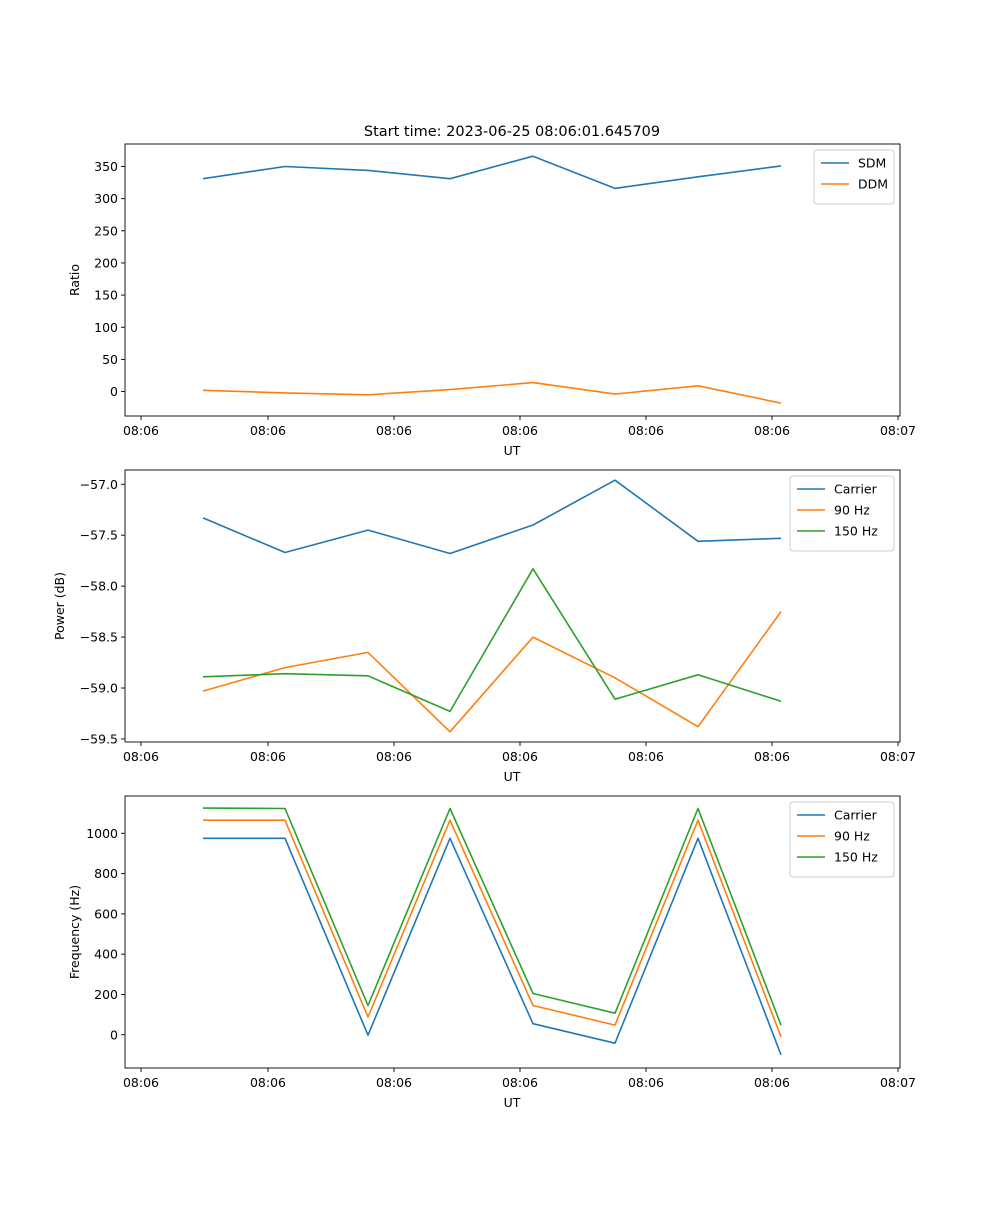 The width and height of the screenshot is (1000, 1205). I want to click on y-tick-label: 100, so click(106, 327).